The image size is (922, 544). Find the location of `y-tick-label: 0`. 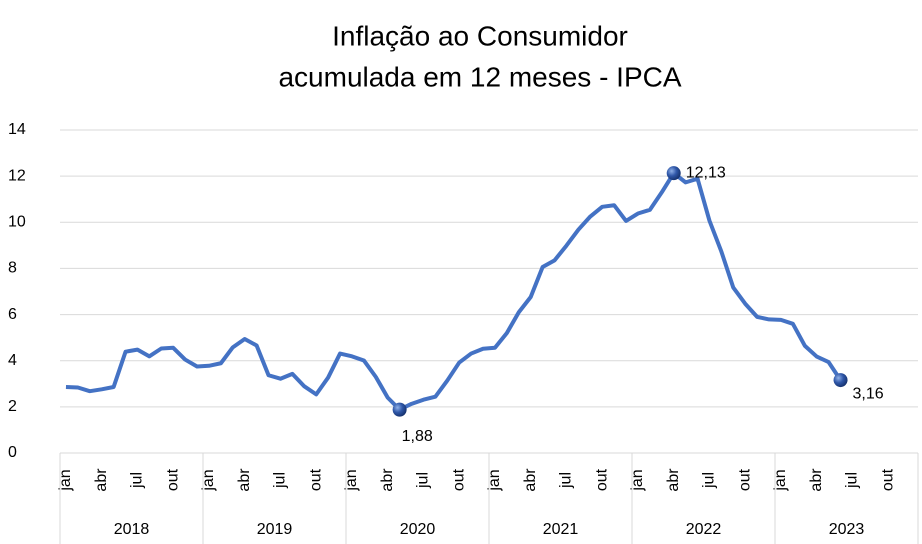

y-tick-label: 0 is located at coordinates (12, 452).